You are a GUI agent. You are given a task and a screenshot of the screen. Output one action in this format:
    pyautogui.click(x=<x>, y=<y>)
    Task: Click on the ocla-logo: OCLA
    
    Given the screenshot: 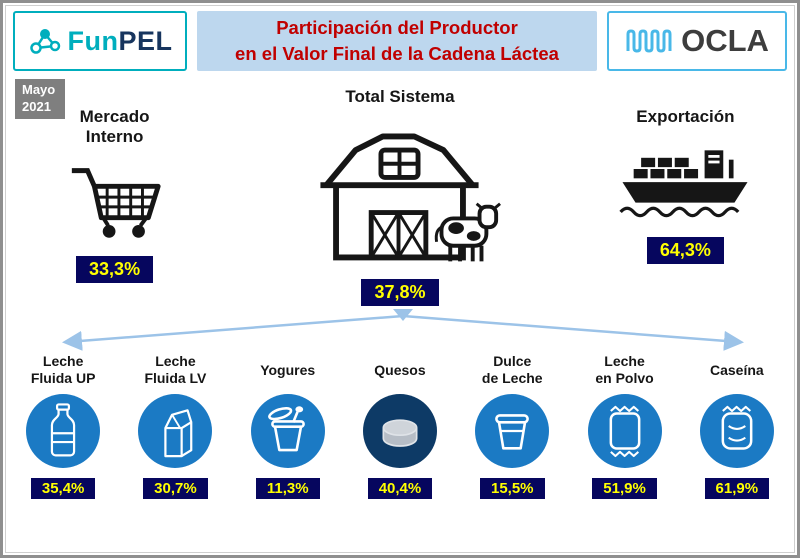 What is the action you would take?
    pyautogui.click(x=697, y=41)
    